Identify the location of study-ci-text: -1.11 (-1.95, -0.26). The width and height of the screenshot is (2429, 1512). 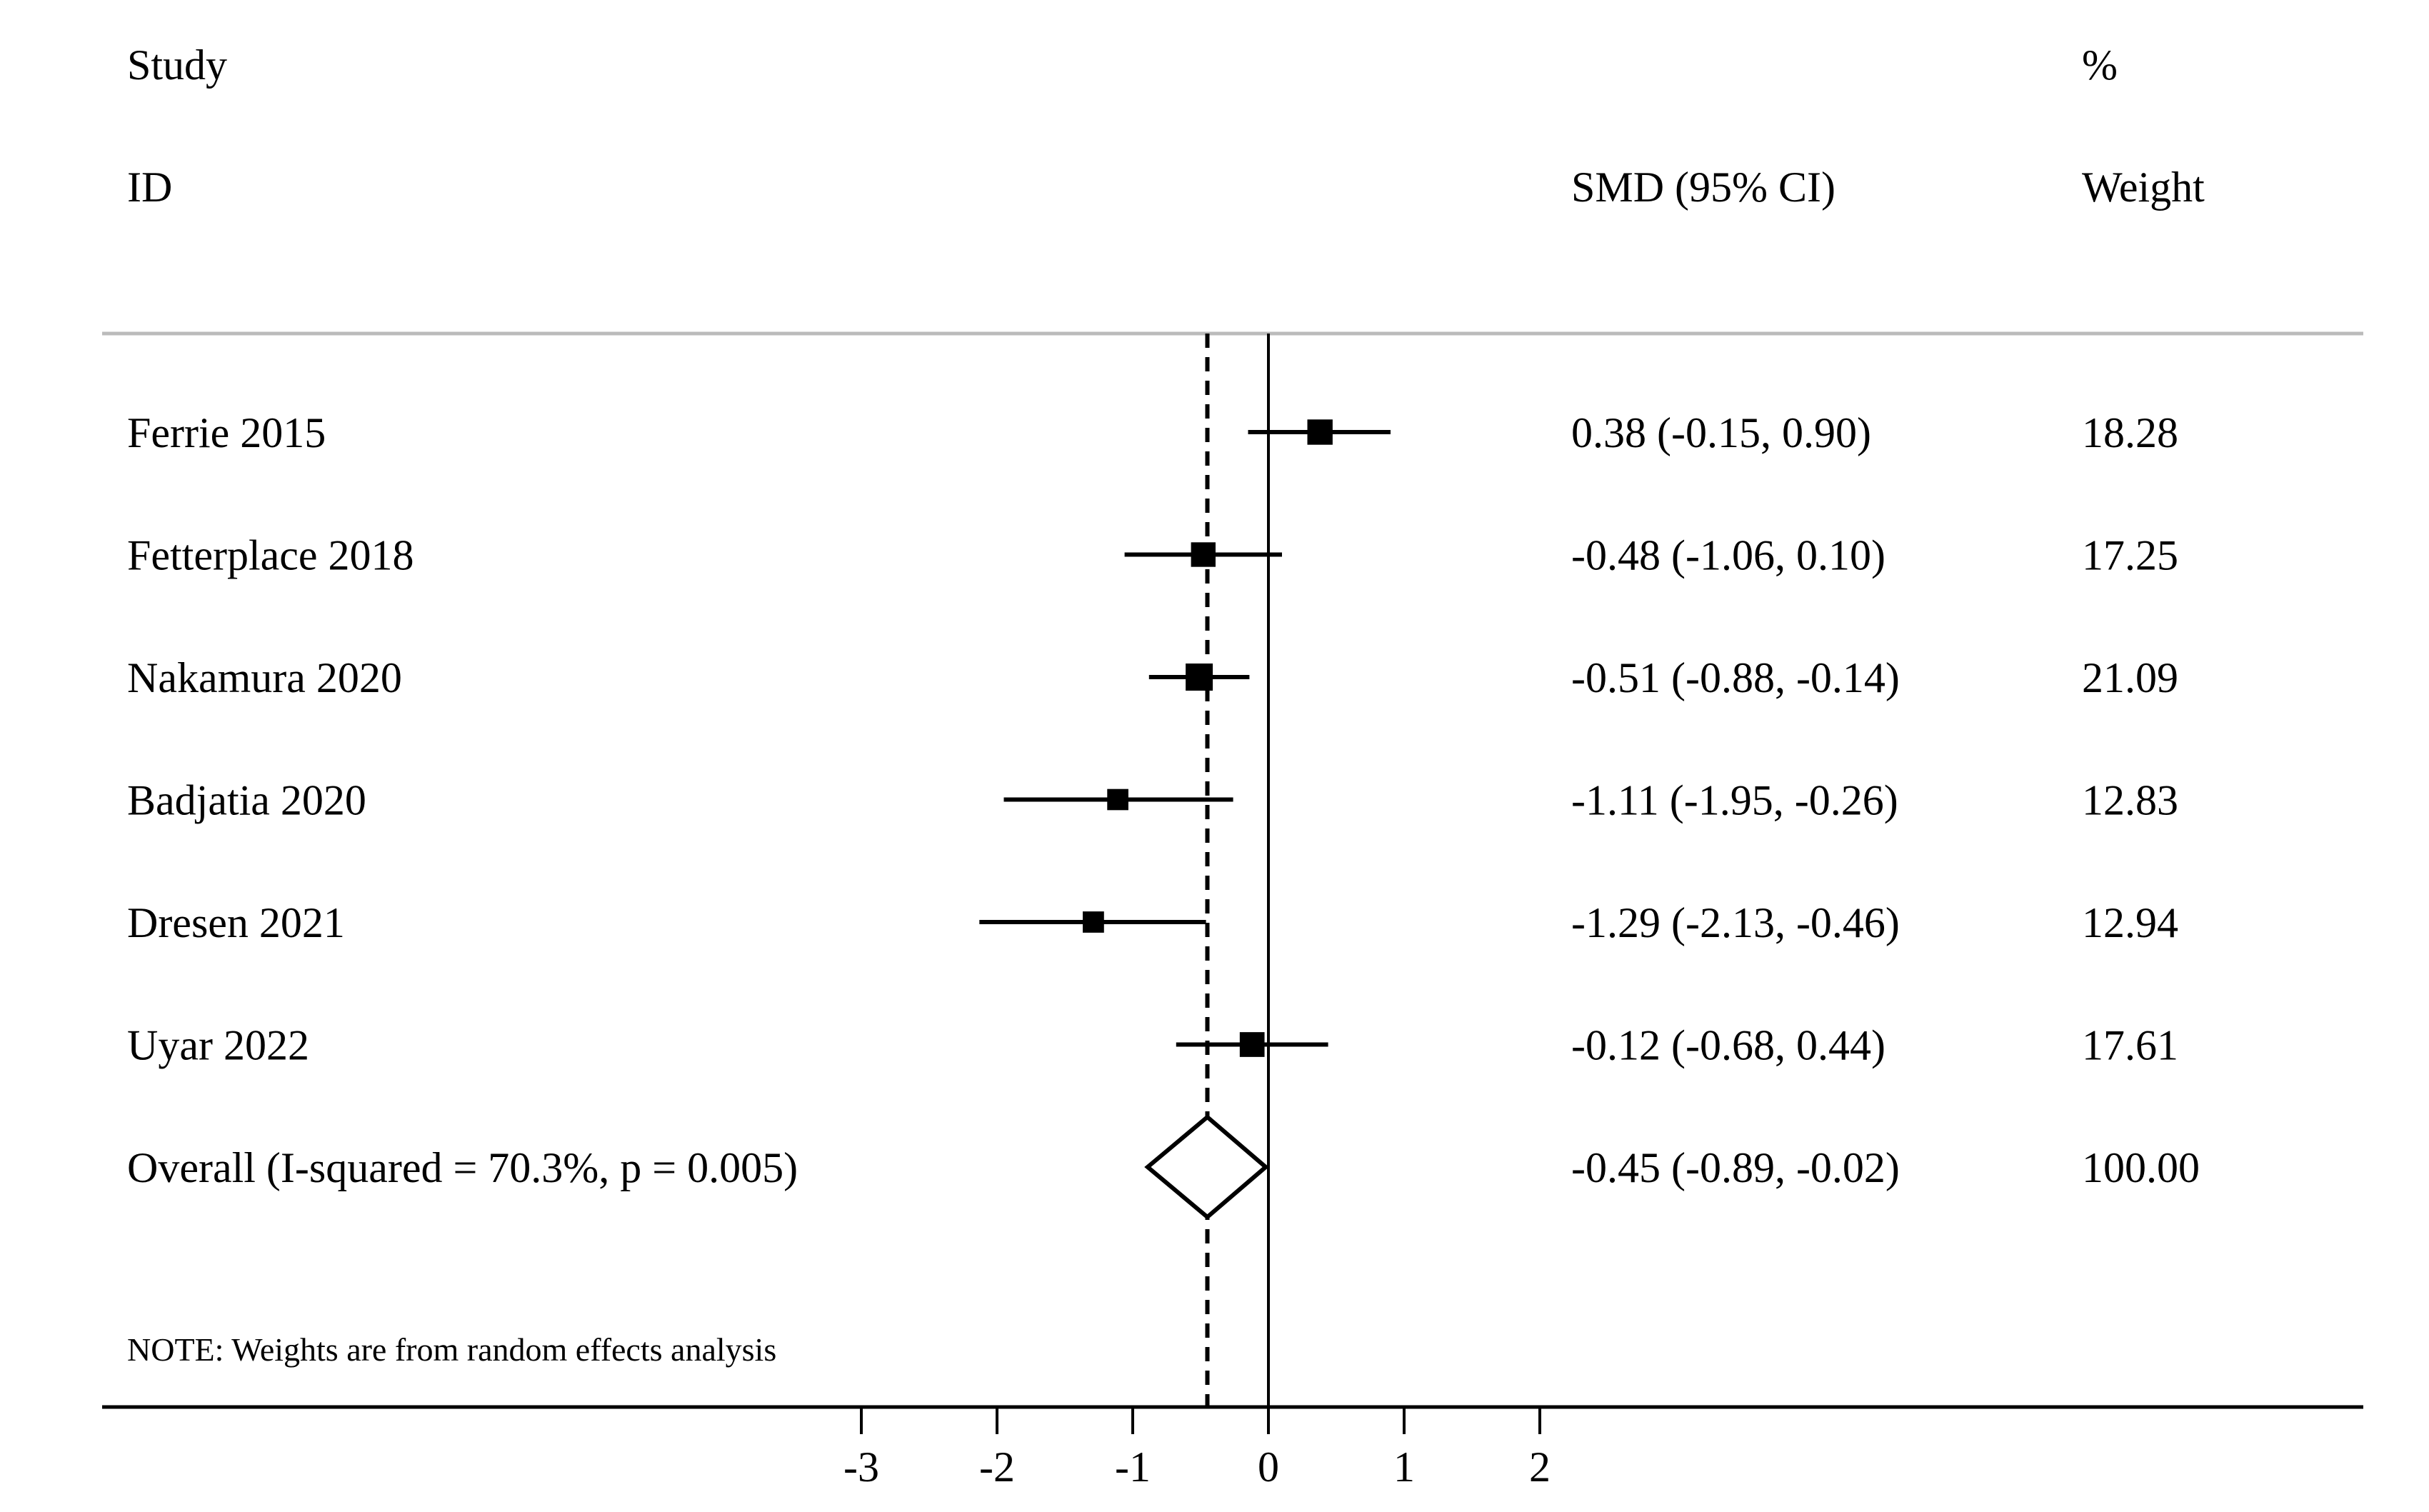
(1734, 800).